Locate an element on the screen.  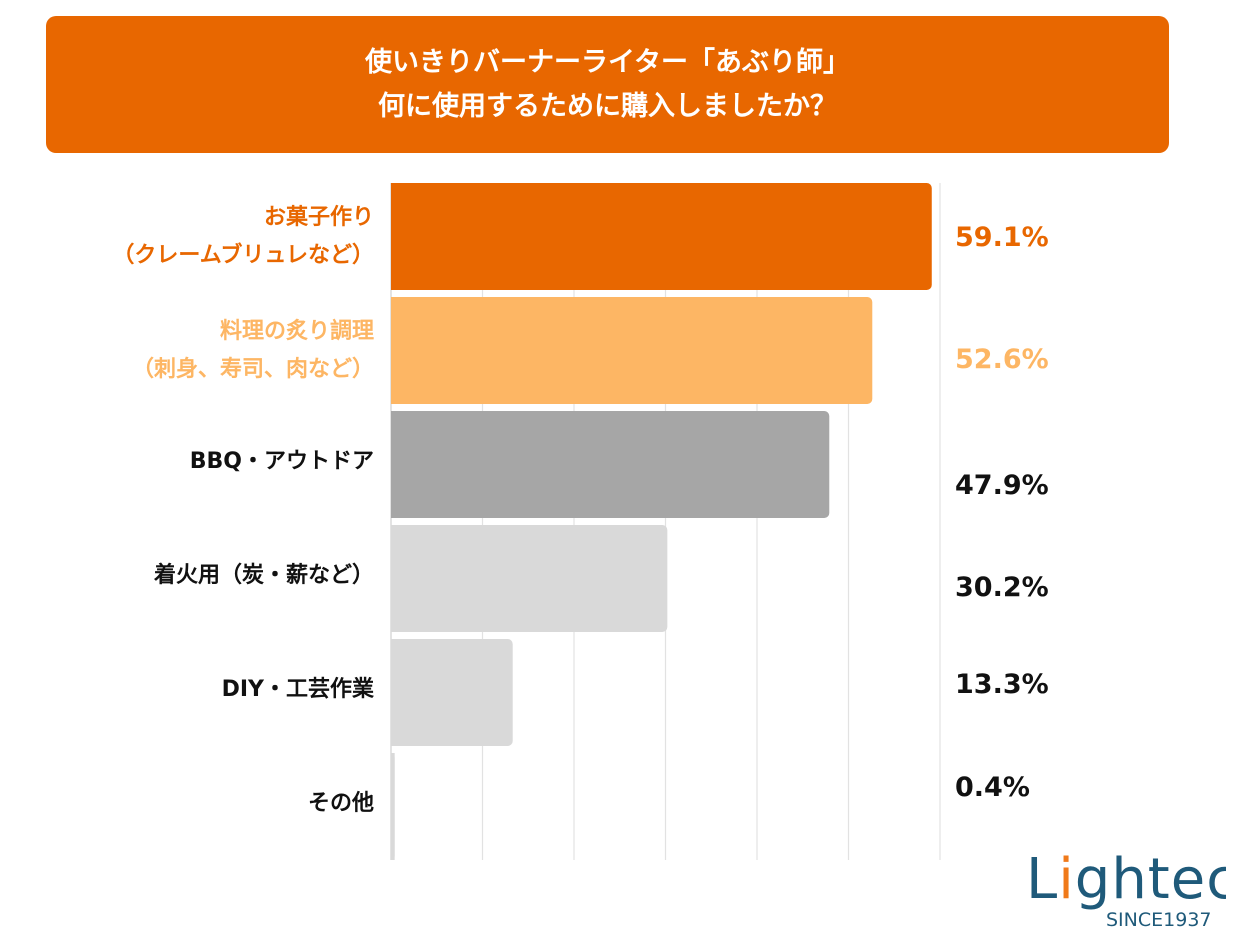
category-label-line: BBQ・アウトドア is located at coordinates (281, 461).